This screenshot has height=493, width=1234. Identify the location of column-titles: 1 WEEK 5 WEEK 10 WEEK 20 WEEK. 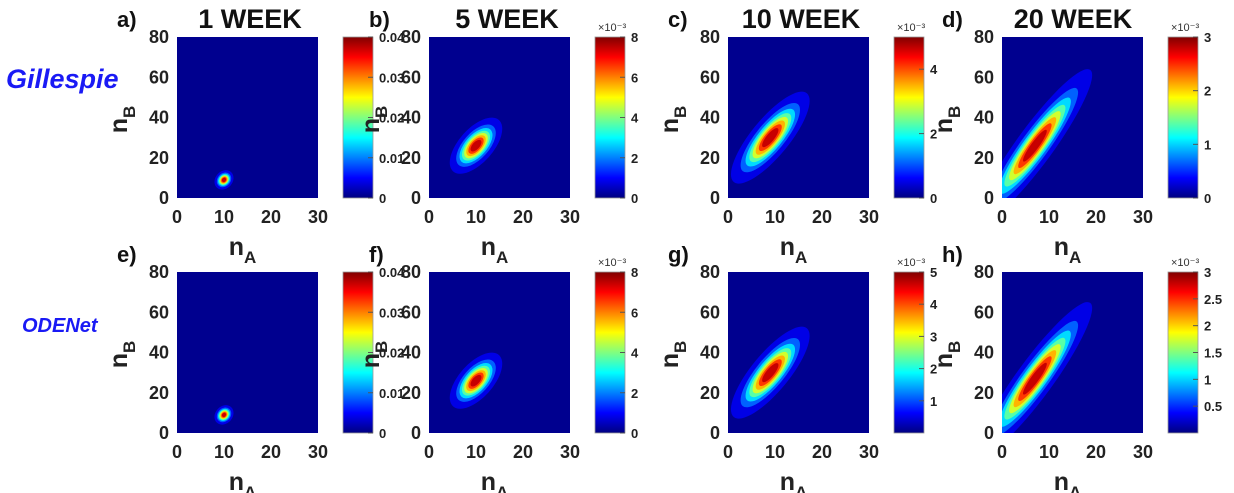
(665, 19).